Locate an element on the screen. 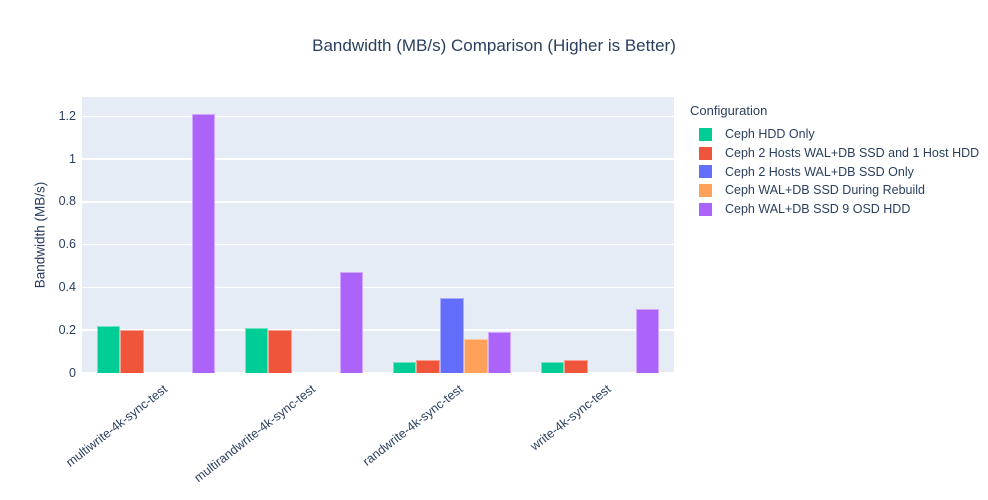  legend-item: Ceph HDD Only is located at coordinates (834, 134).